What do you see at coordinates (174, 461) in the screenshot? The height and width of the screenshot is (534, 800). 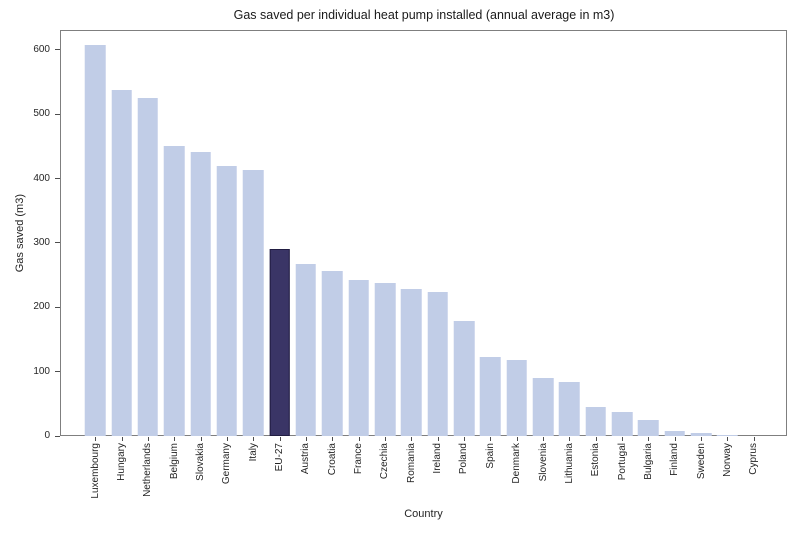 I see `x-tick-label-belgium: Belgium` at bounding box center [174, 461].